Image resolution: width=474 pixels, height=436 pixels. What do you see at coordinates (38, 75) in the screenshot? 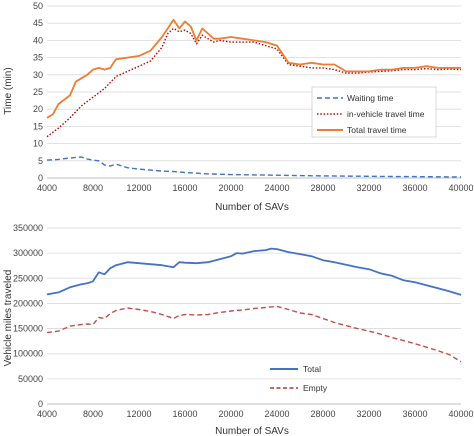
I see `time-chart-y-tick-label: 30` at bounding box center [38, 75].